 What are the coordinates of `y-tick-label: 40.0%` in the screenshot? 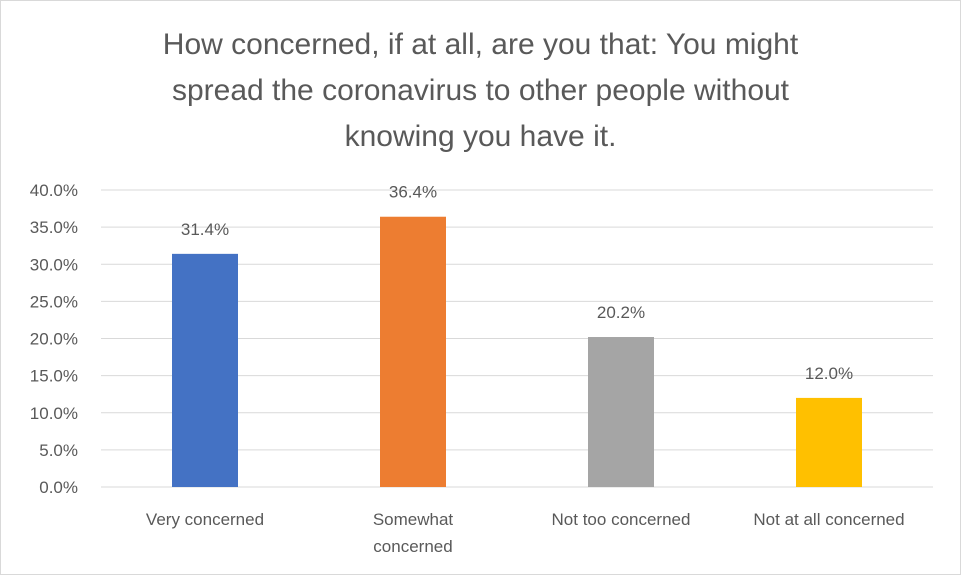 It's located at (54, 190).